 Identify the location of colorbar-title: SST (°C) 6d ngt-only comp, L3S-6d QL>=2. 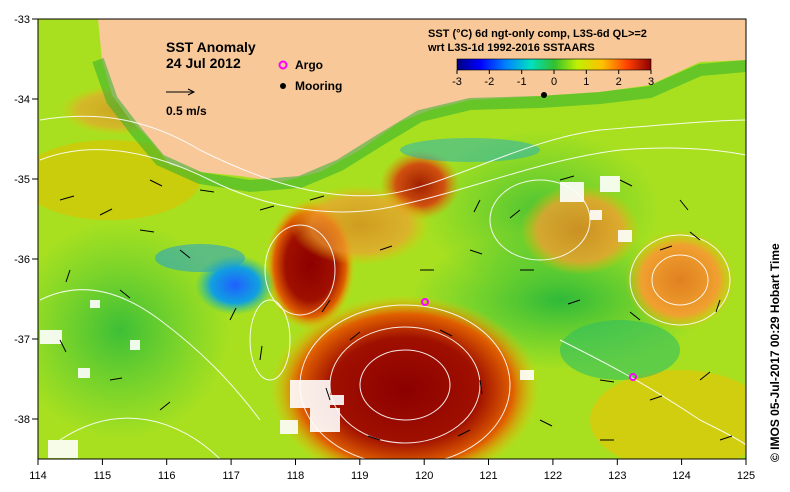
(537, 34).